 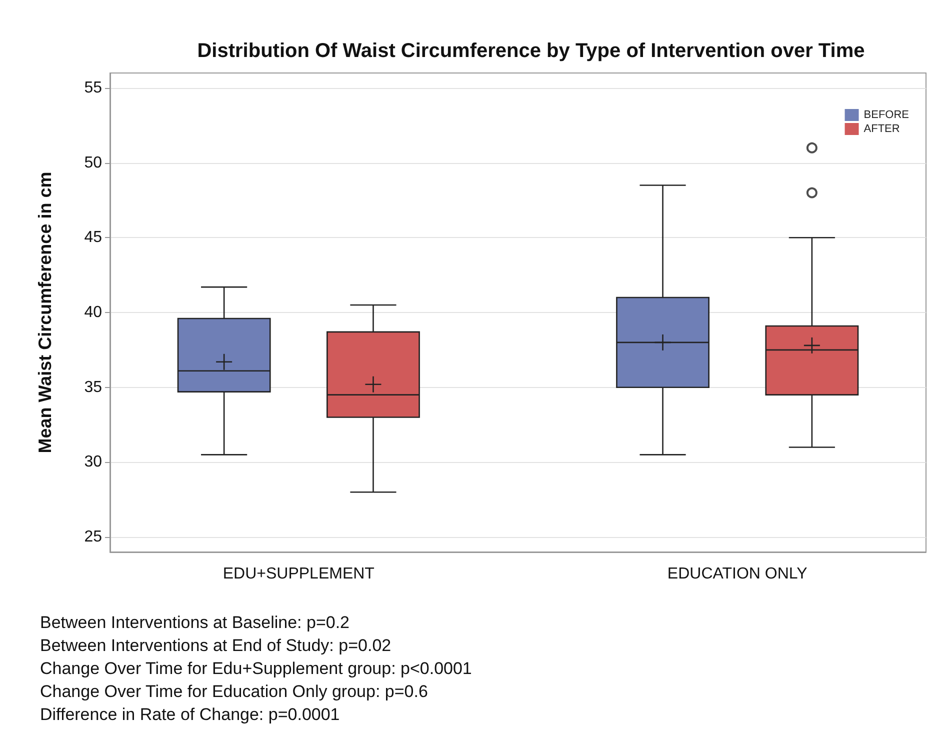 I want to click on y-tick-label: 30, so click(x=93, y=462).